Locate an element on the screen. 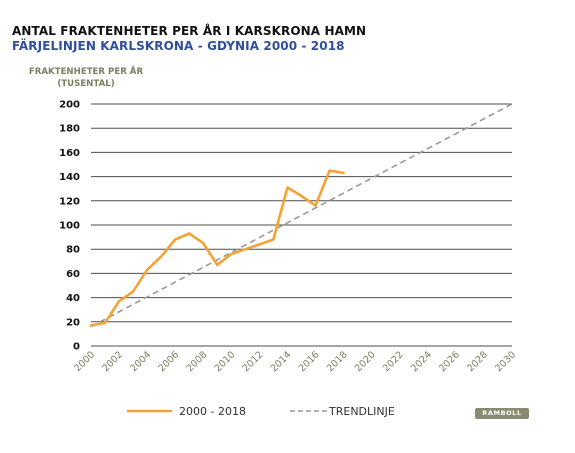  y-tick-label: 0 is located at coordinates (76, 347).